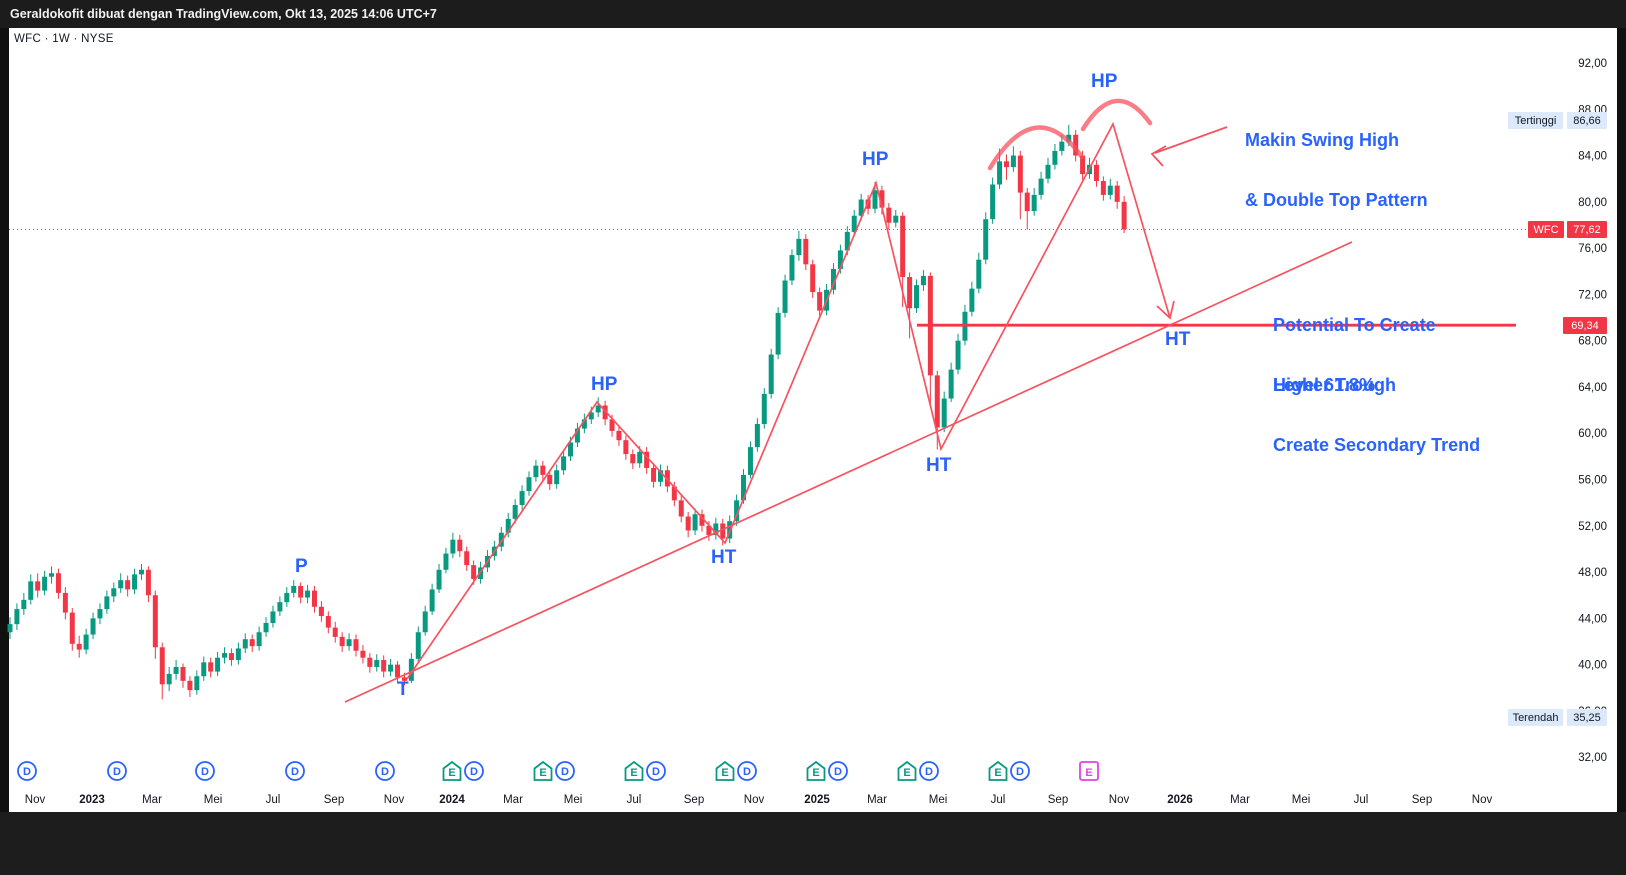 The height and width of the screenshot is (875, 1626). I want to click on y-tick: 72,00, so click(1592, 295).